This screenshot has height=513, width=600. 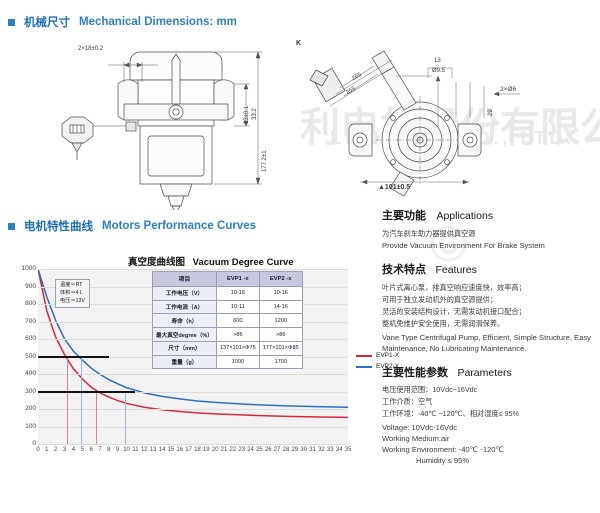 I want to click on evp2-cell: >86, so click(x=280, y=334).